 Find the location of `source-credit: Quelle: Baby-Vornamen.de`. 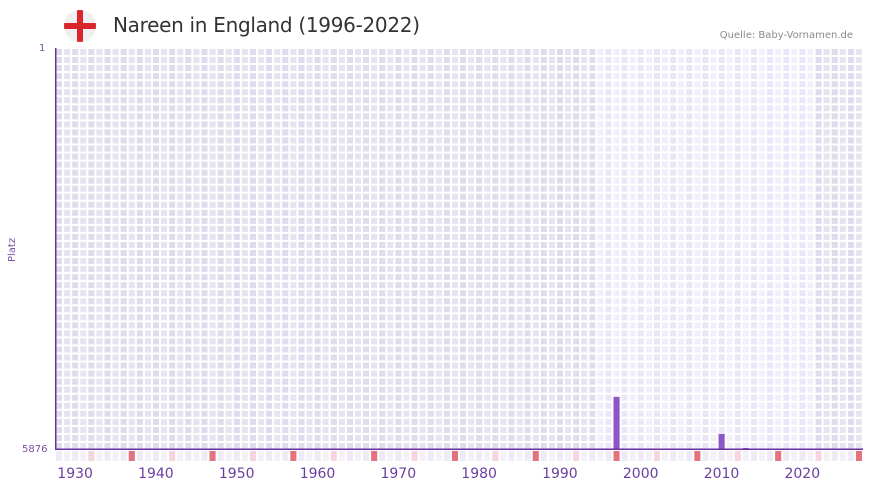

source-credit: Quelle: Baby-Vornamen.de is located at coordinates (786, 35).